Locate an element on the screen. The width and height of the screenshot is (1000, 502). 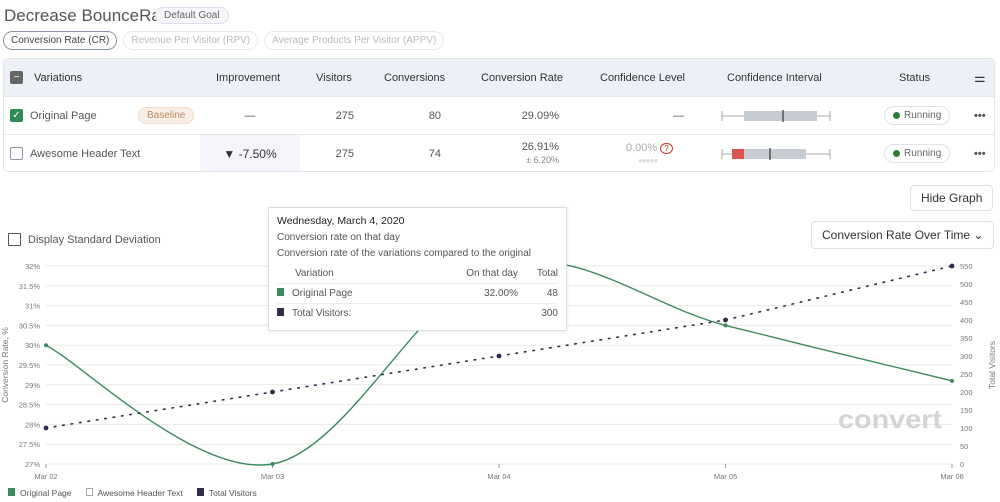
chart-type-value: Conversion Rate Over Time is located at coordinates (896, 235).